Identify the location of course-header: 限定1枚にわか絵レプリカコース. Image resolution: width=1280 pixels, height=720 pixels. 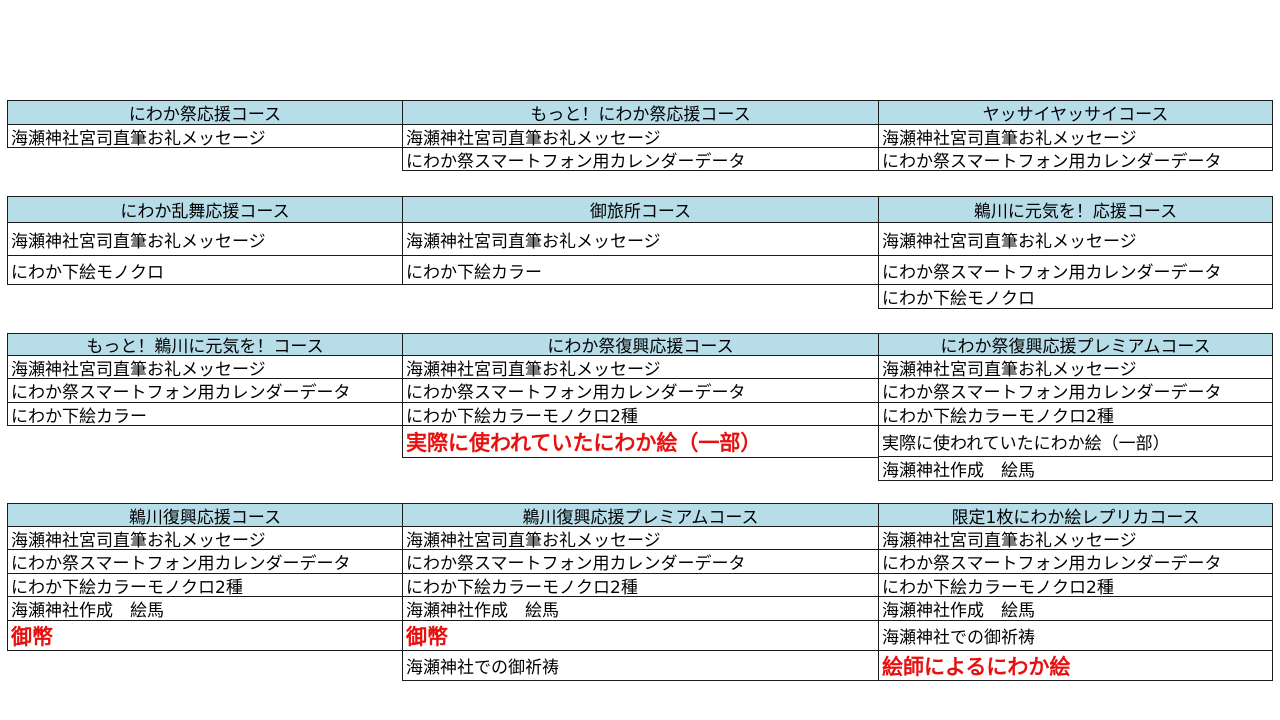
(1075, 515).